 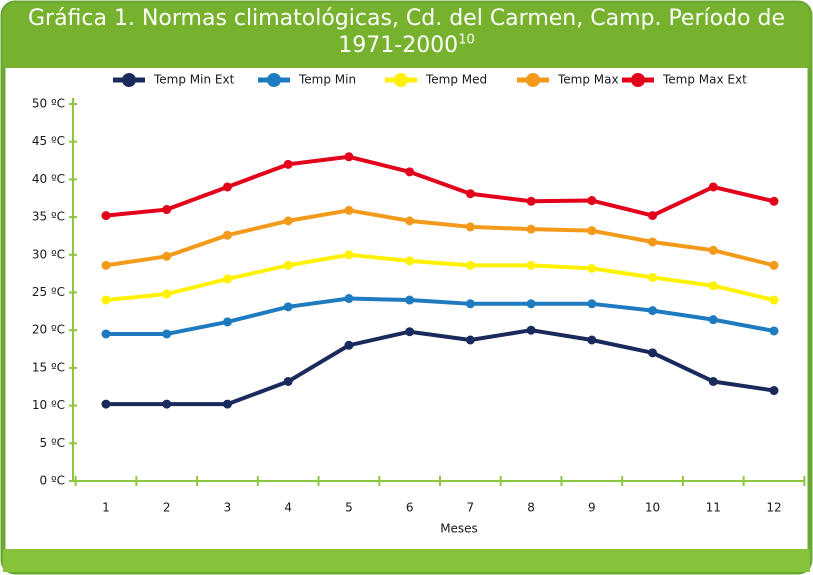 What do you see at coordinates (288, 508) in the screenshot?
I see `x-tick-label: 4` at bounding box center [288, 508].